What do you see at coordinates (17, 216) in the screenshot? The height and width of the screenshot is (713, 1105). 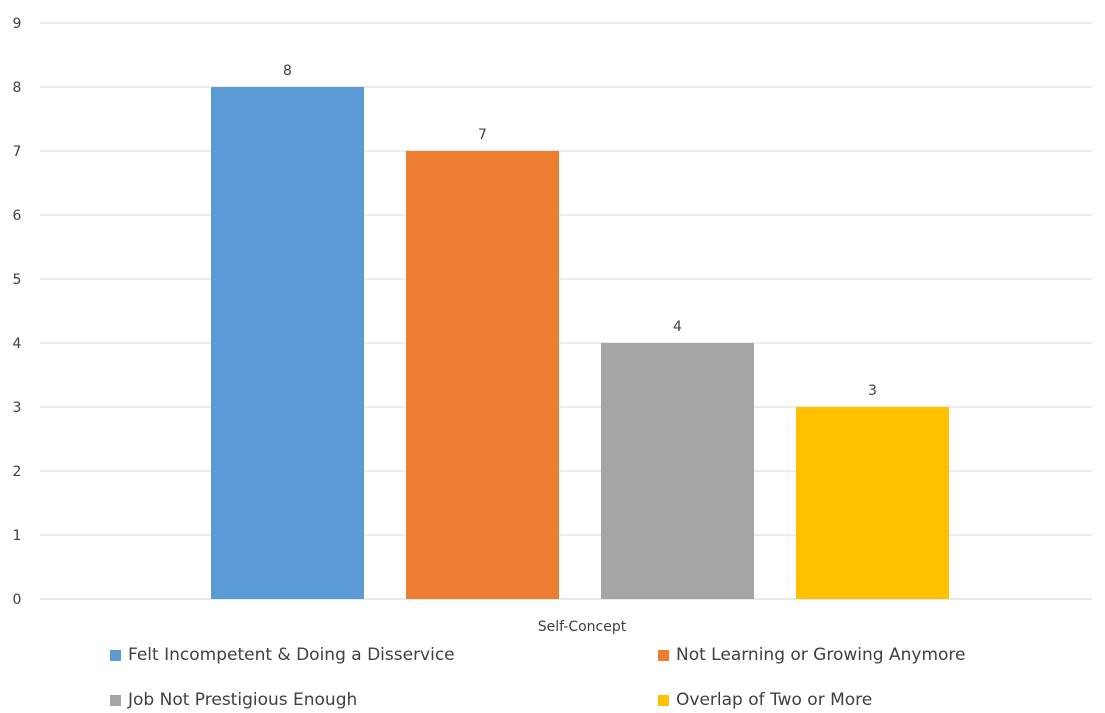 I see `y-tick-label: 6` at bounding box center [17, 216].